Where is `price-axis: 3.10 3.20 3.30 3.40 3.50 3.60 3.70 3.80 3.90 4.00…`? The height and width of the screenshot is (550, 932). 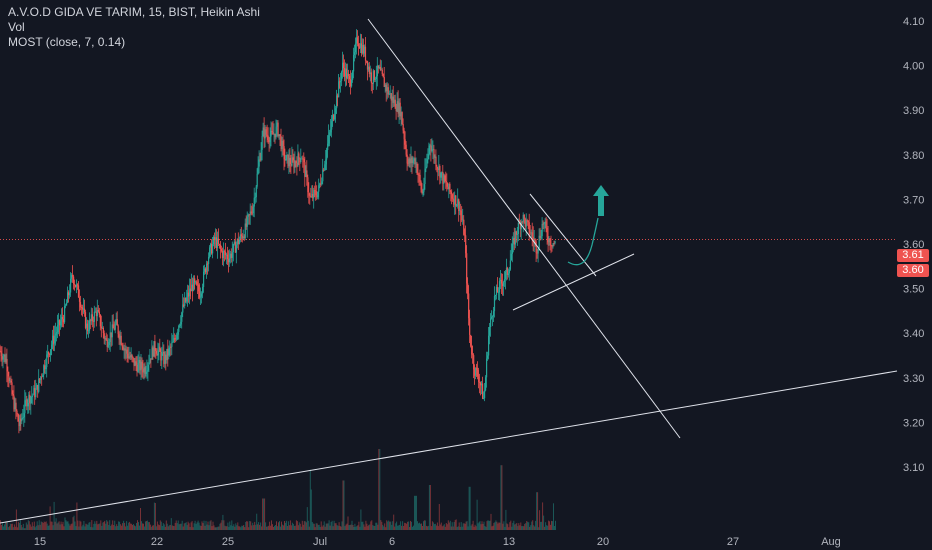 price-axis: 3.10 3.20 3.30 3.40 3.50 3.60 3.70 3.80 3.90 4.00… is located at coordinates (913, 245).